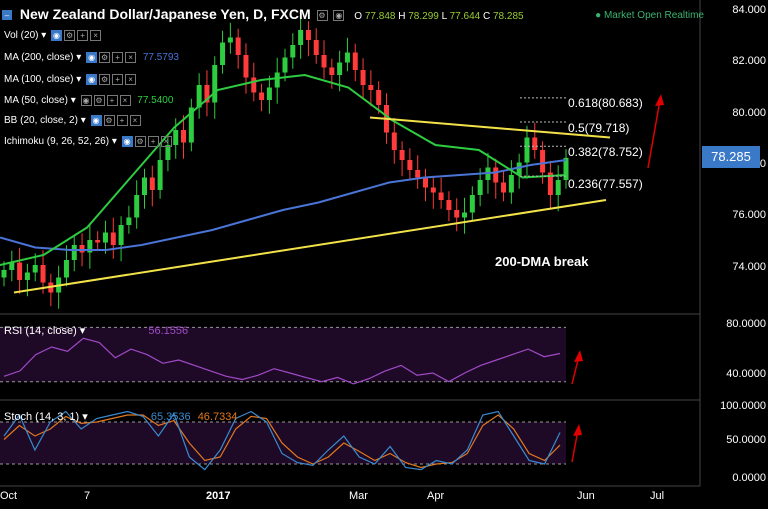 This screenshot has width=768, height=509. What do you see at coordinates (649, 15) in the screenshot?
I see `market-status: ● Market Open Realtime` at bounding box center [649, 15].